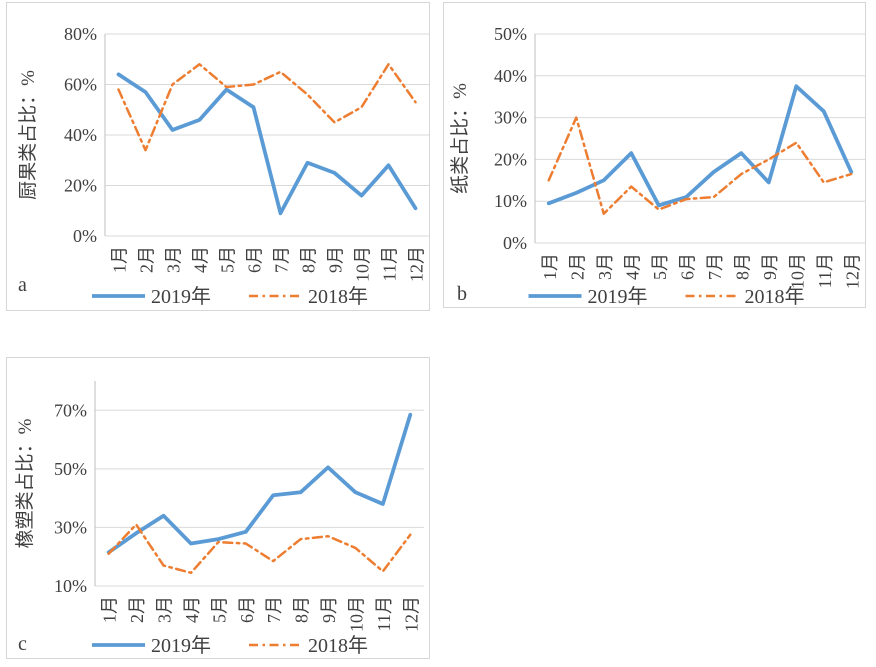  What do you see at coordinates (80, 34) in the screenshot?
I see `y-tick-label: 80%` at bounding box center [80, 34].